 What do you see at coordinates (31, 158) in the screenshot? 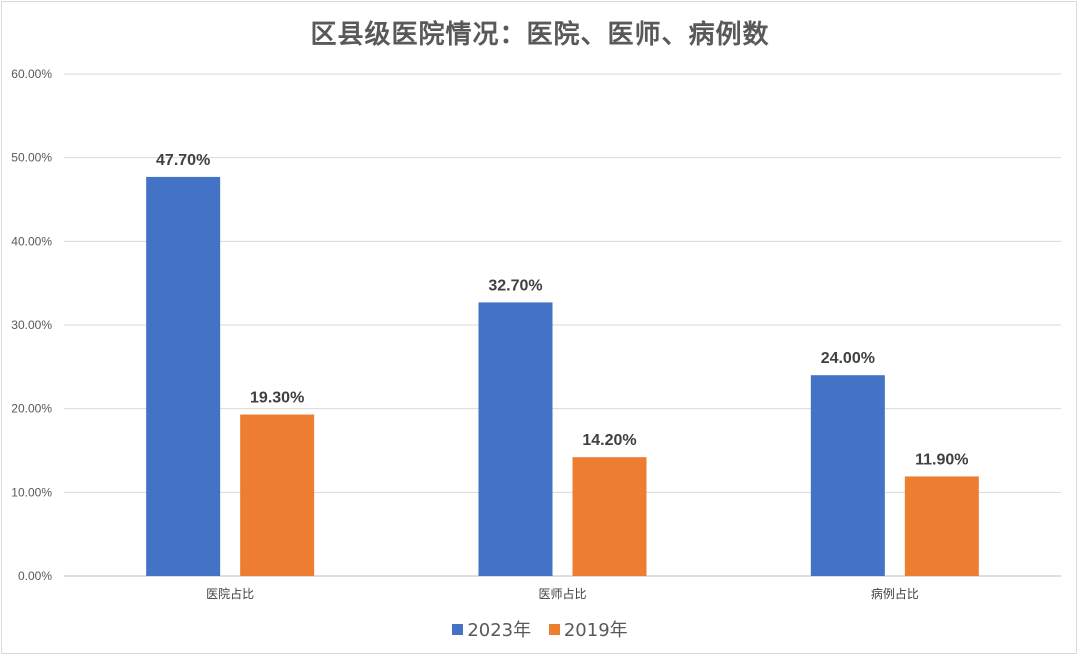
I see `y-tick-label: 50.00%` at bounding box center [31, 158].